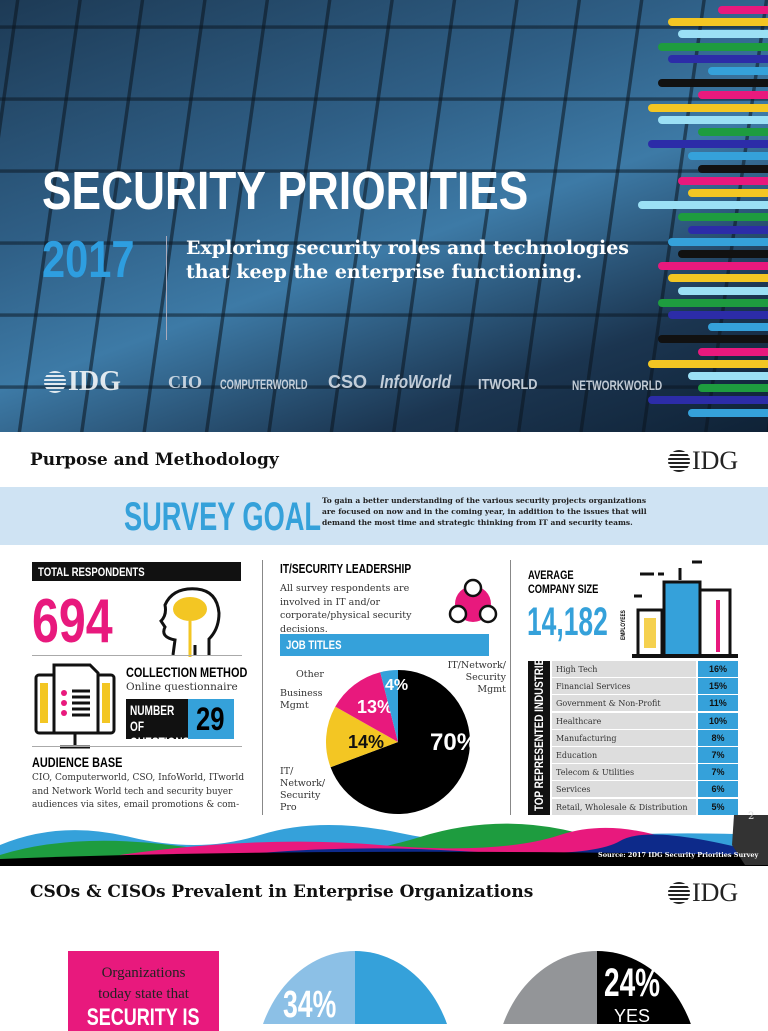 The height and width of the screenshot is (1031, 768). What do you see at coordinates (264, 384) in the screenshot?
I see `logo-computerworld: COMPUTERWORLD` at bounding box center [264, 384].